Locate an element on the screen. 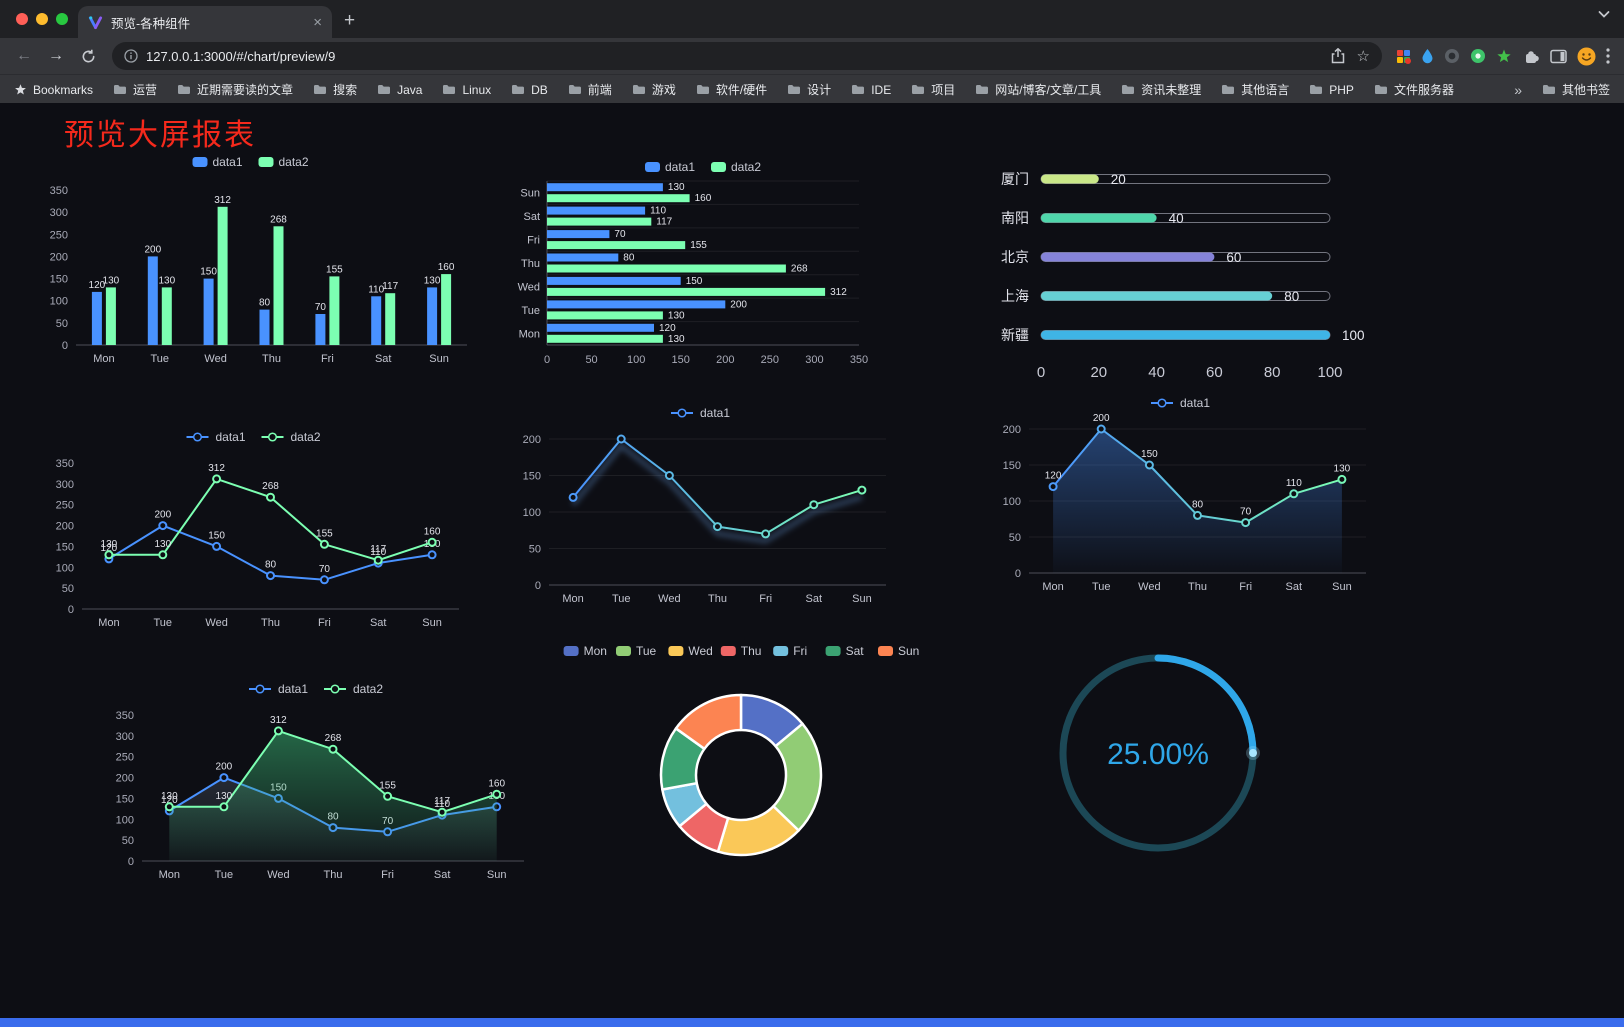  svg-text: 0 is located at coordinates (131, 862).